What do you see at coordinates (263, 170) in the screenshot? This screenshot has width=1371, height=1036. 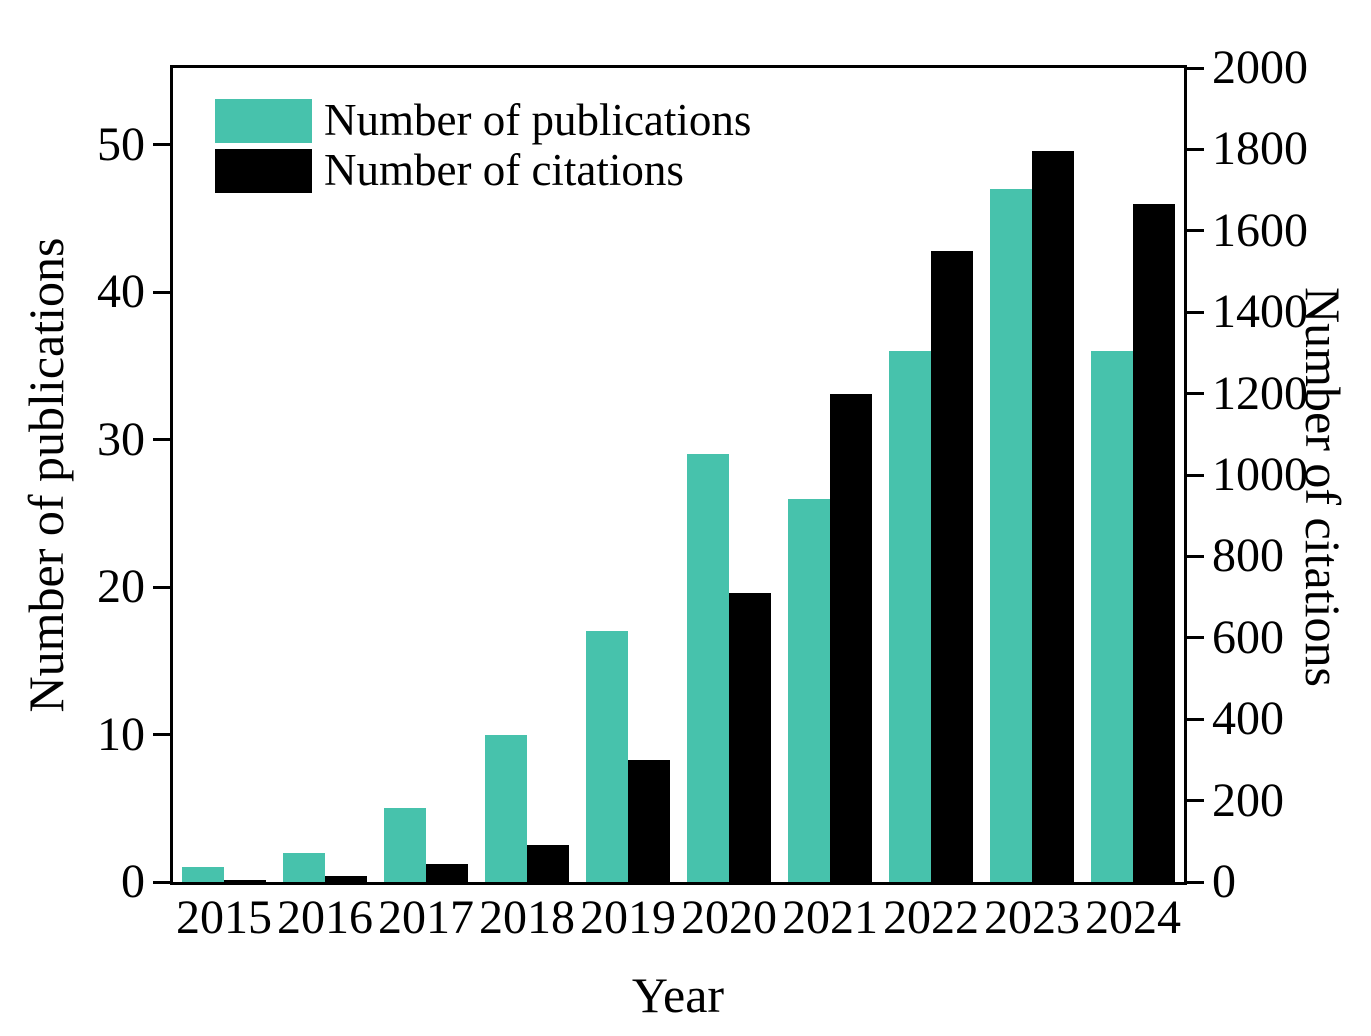 I see `citations-swatch` at bounding box center [263, 170].